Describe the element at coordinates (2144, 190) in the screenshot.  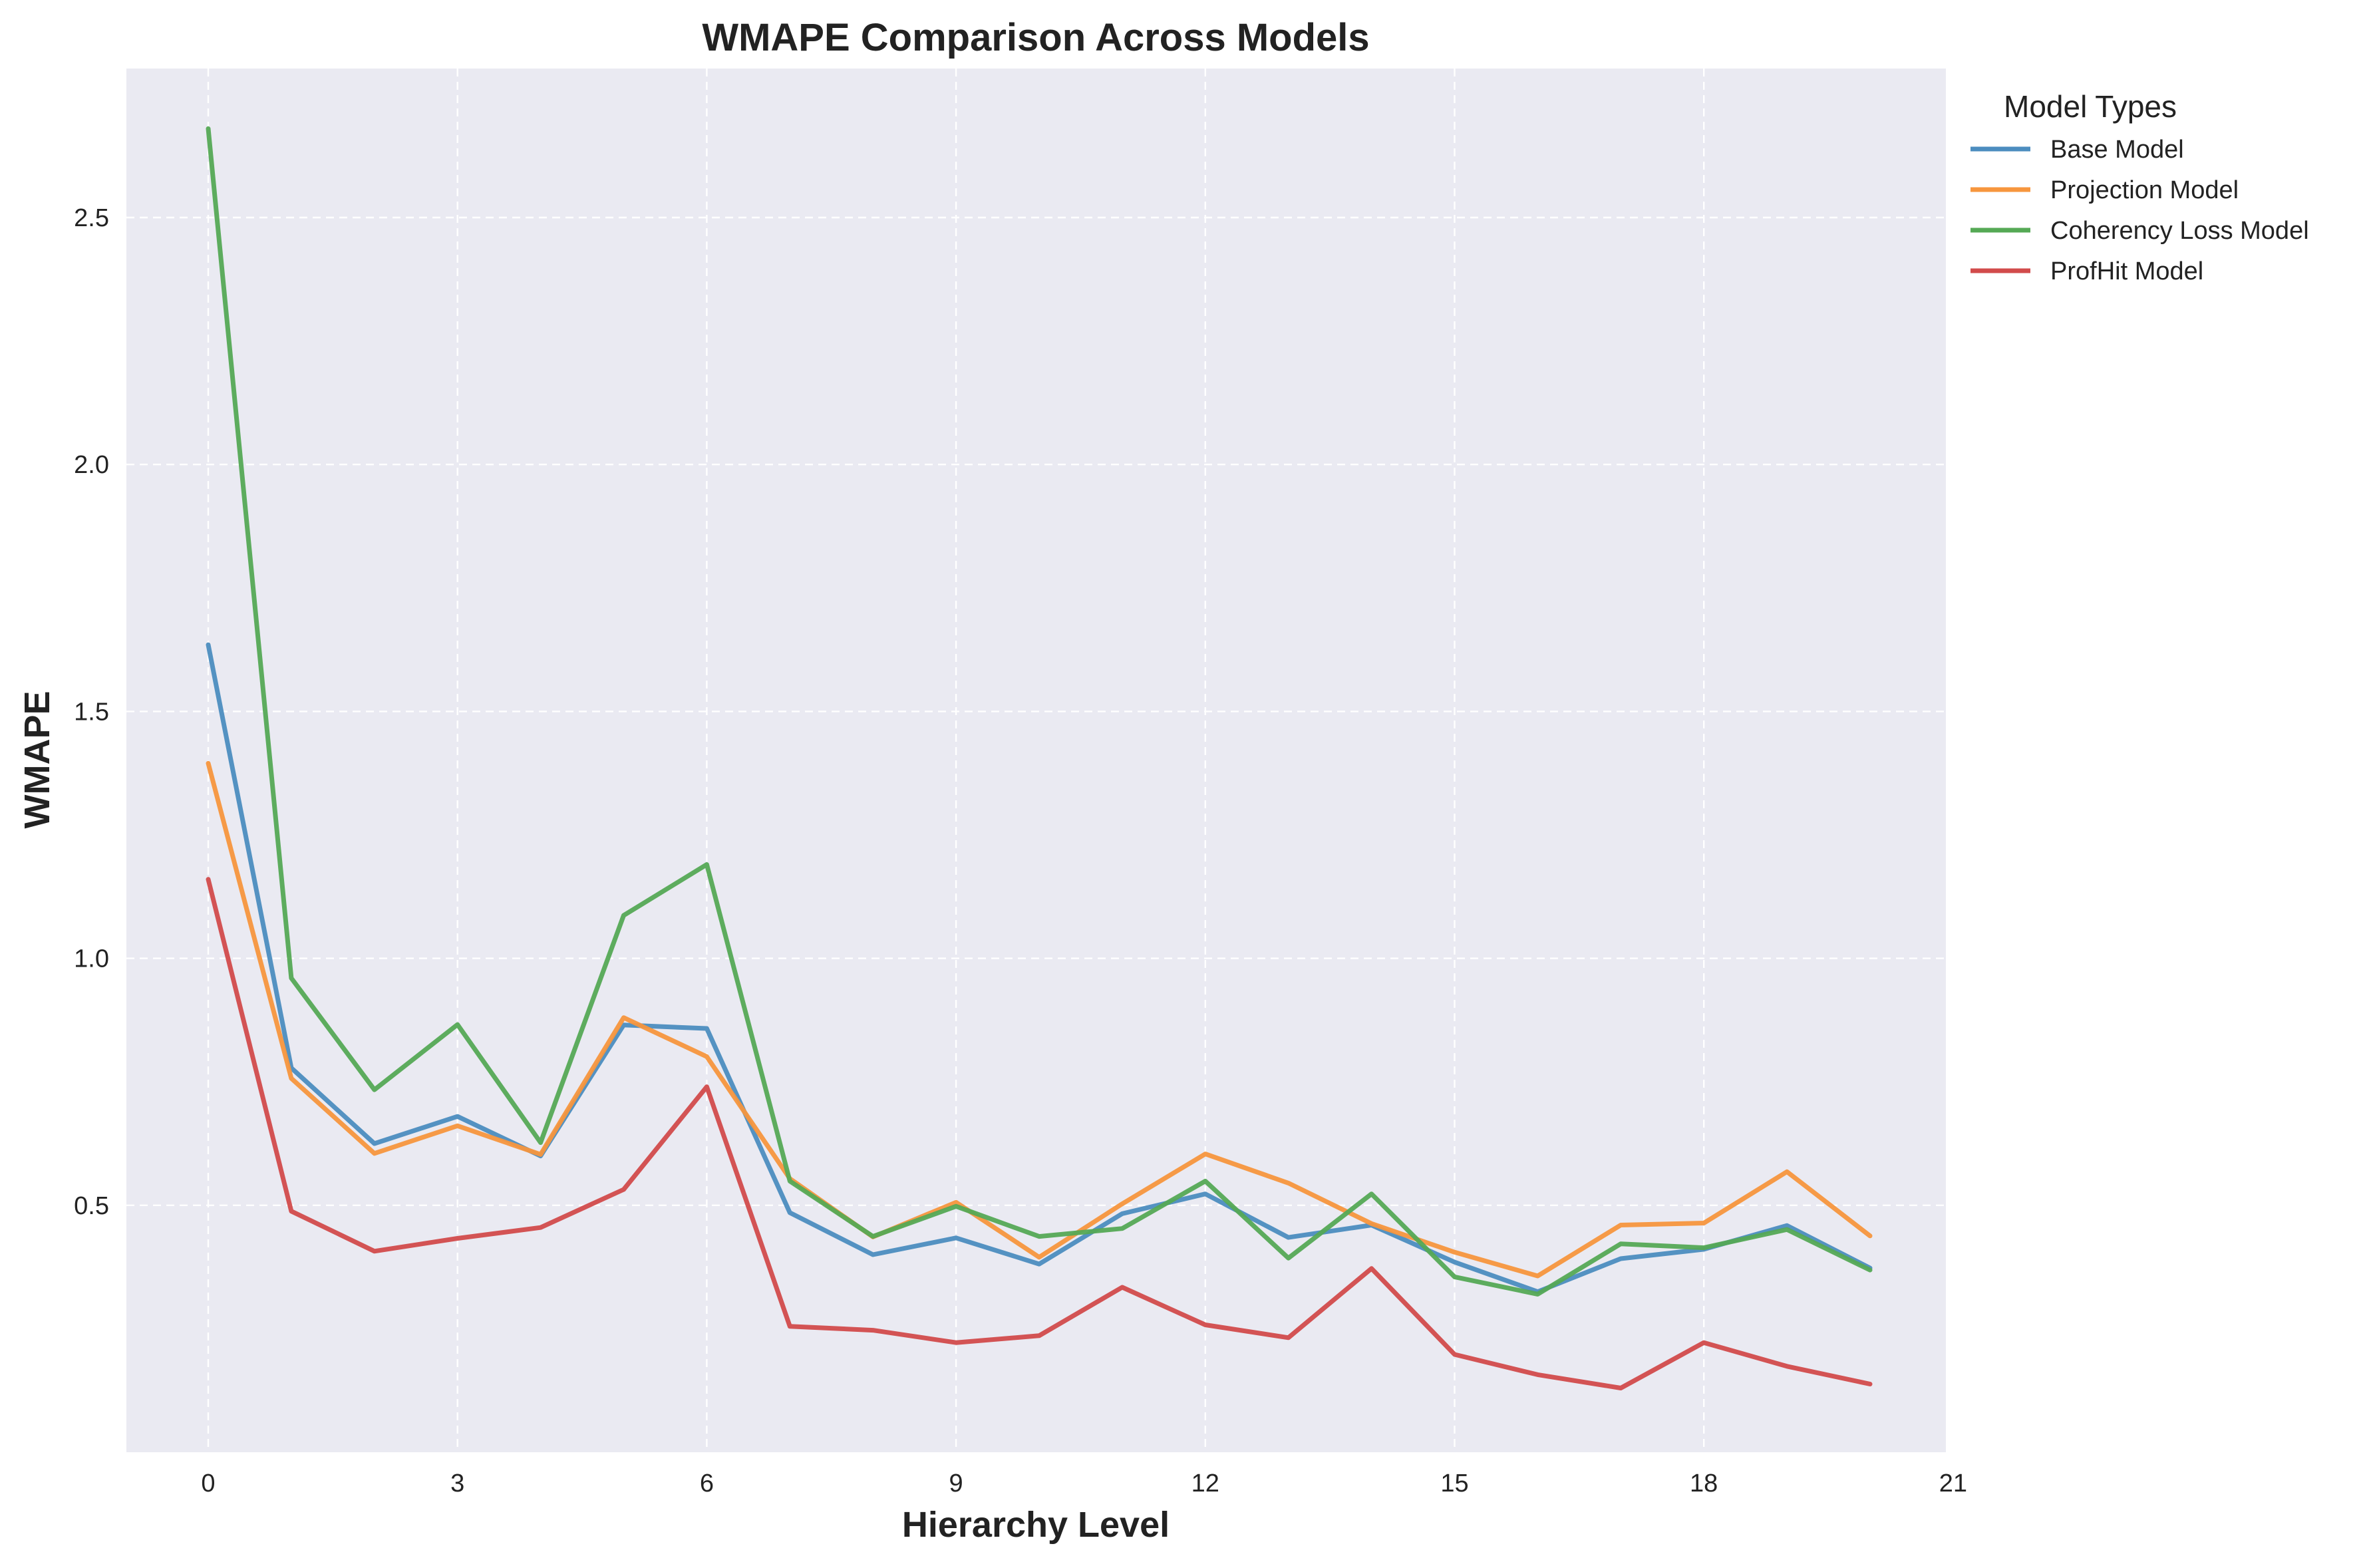
I see `legend-entry-label: Projection Model` at that location.